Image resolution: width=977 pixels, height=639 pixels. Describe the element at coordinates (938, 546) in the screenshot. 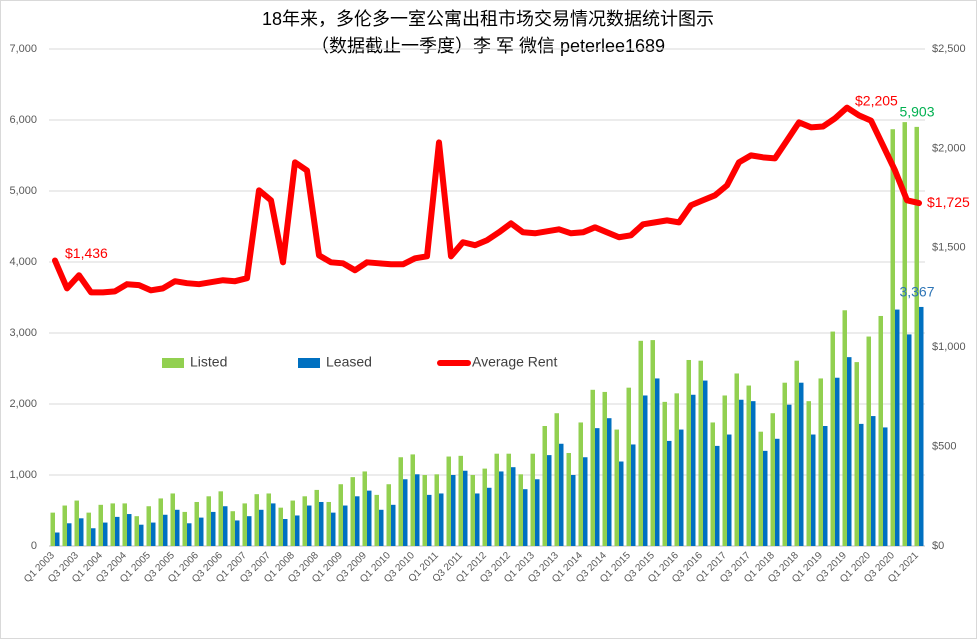

I see `y2-tick-label: $0` at that location.